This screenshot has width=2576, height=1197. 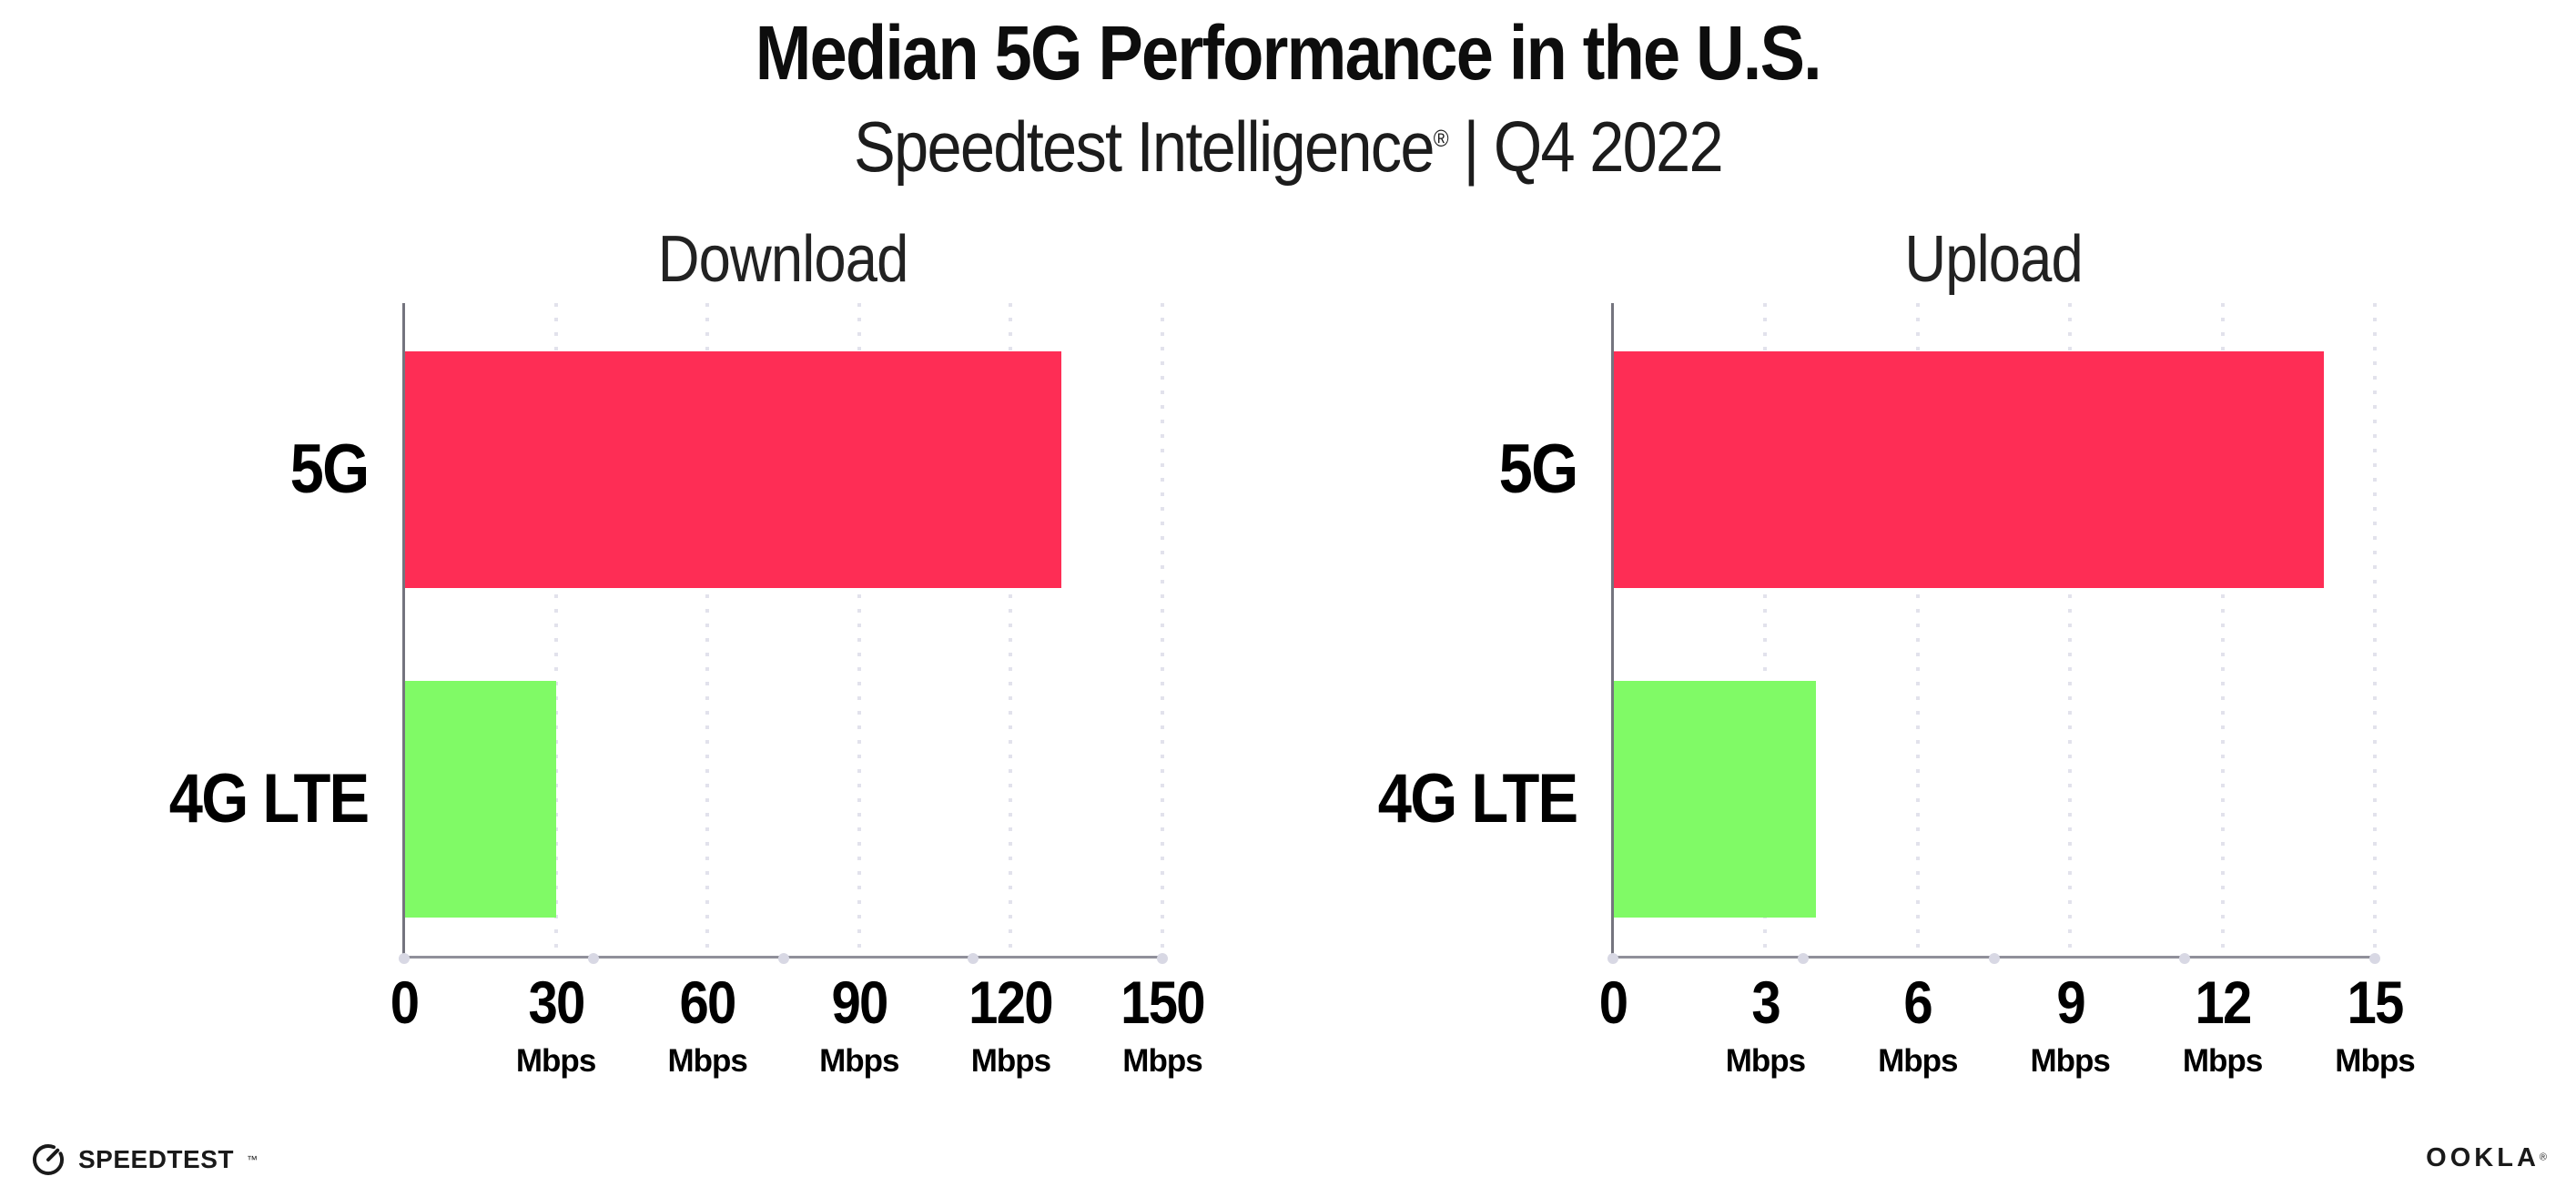 I want to click on ookla-wordmark: OOKLA, so click(x=2483, y=1157).